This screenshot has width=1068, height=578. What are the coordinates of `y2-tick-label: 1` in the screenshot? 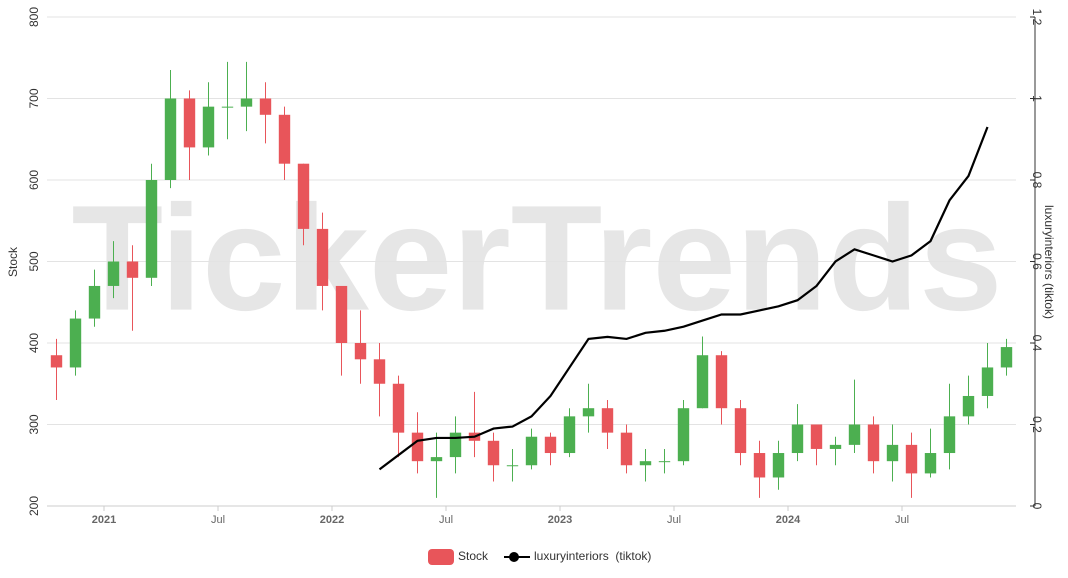 It's located at (1037, 98).